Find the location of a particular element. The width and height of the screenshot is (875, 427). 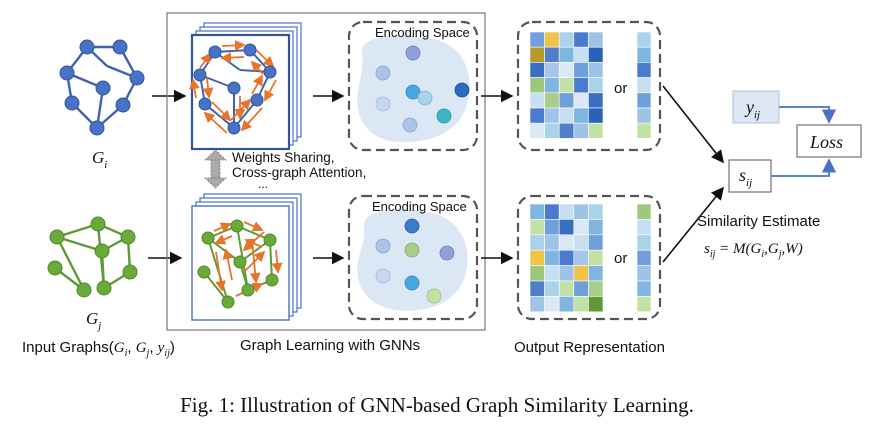

label-or-bottom: or is located at coordinates (620, 258).